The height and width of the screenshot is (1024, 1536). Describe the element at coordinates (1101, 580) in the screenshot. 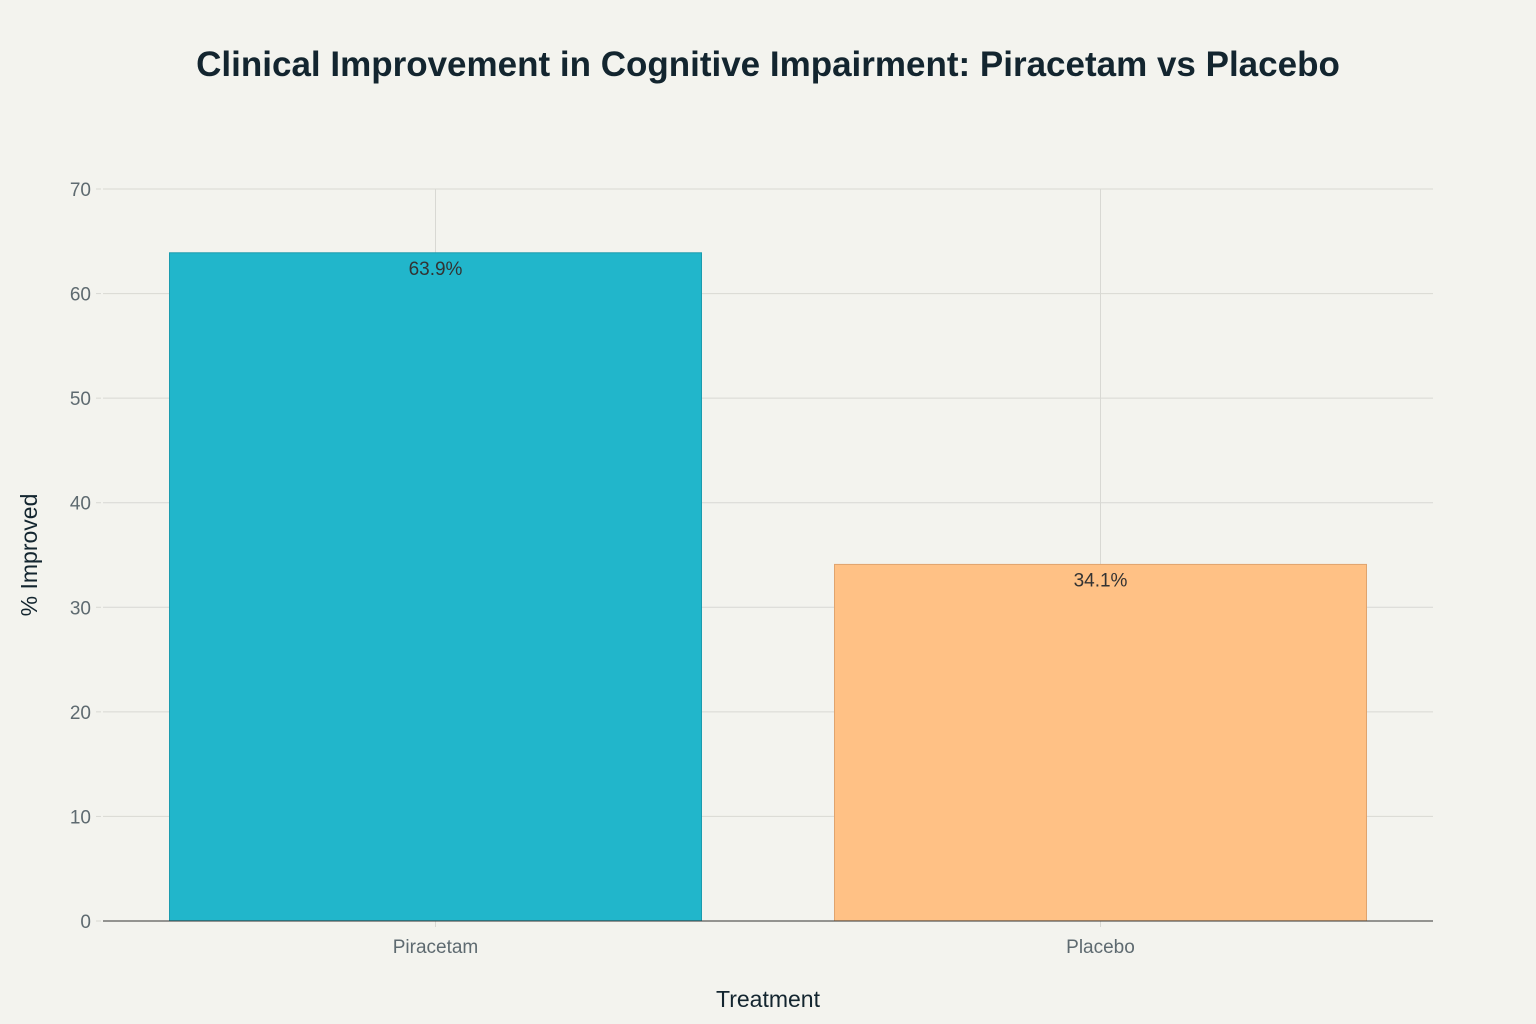

I see `data-label: 34.1%` at that location.